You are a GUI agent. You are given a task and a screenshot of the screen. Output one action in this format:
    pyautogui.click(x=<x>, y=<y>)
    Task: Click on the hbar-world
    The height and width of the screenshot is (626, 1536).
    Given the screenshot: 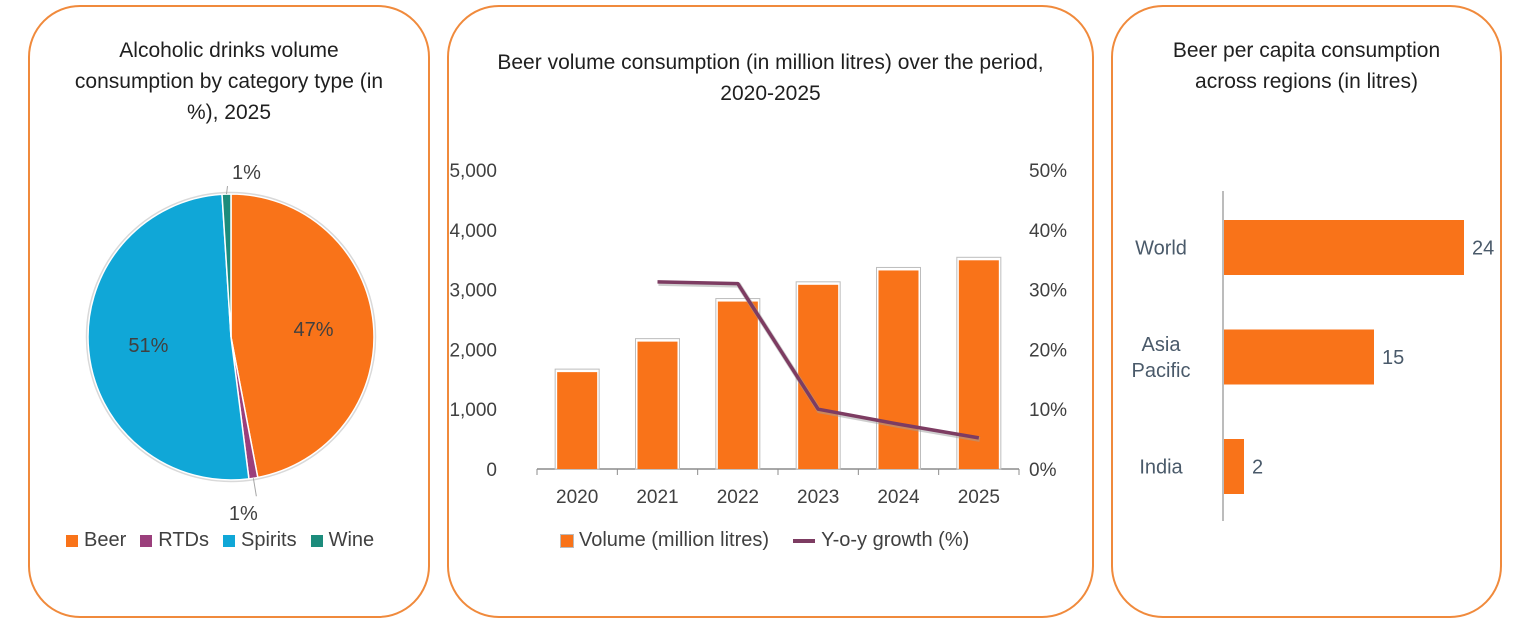 What is the action you would take?
    pyautogui.click(x=1344, y=247)
    